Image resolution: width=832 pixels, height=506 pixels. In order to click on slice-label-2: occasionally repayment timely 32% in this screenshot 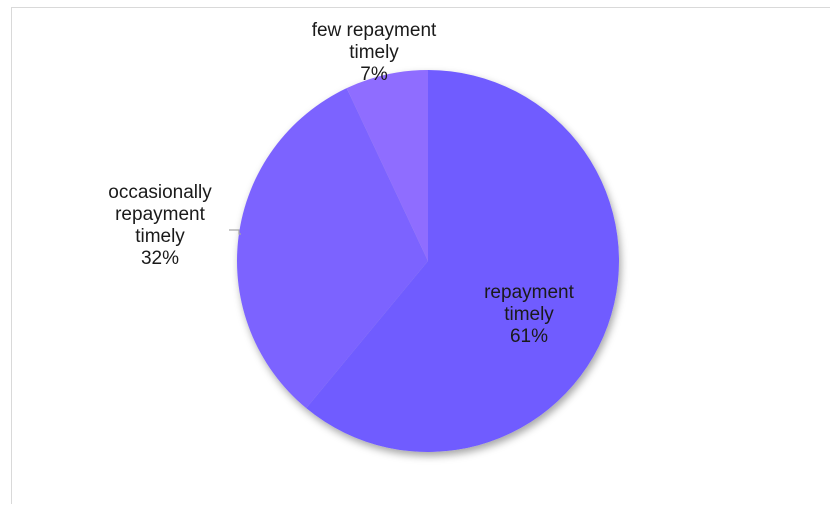, I will do `click(160, 225)`.